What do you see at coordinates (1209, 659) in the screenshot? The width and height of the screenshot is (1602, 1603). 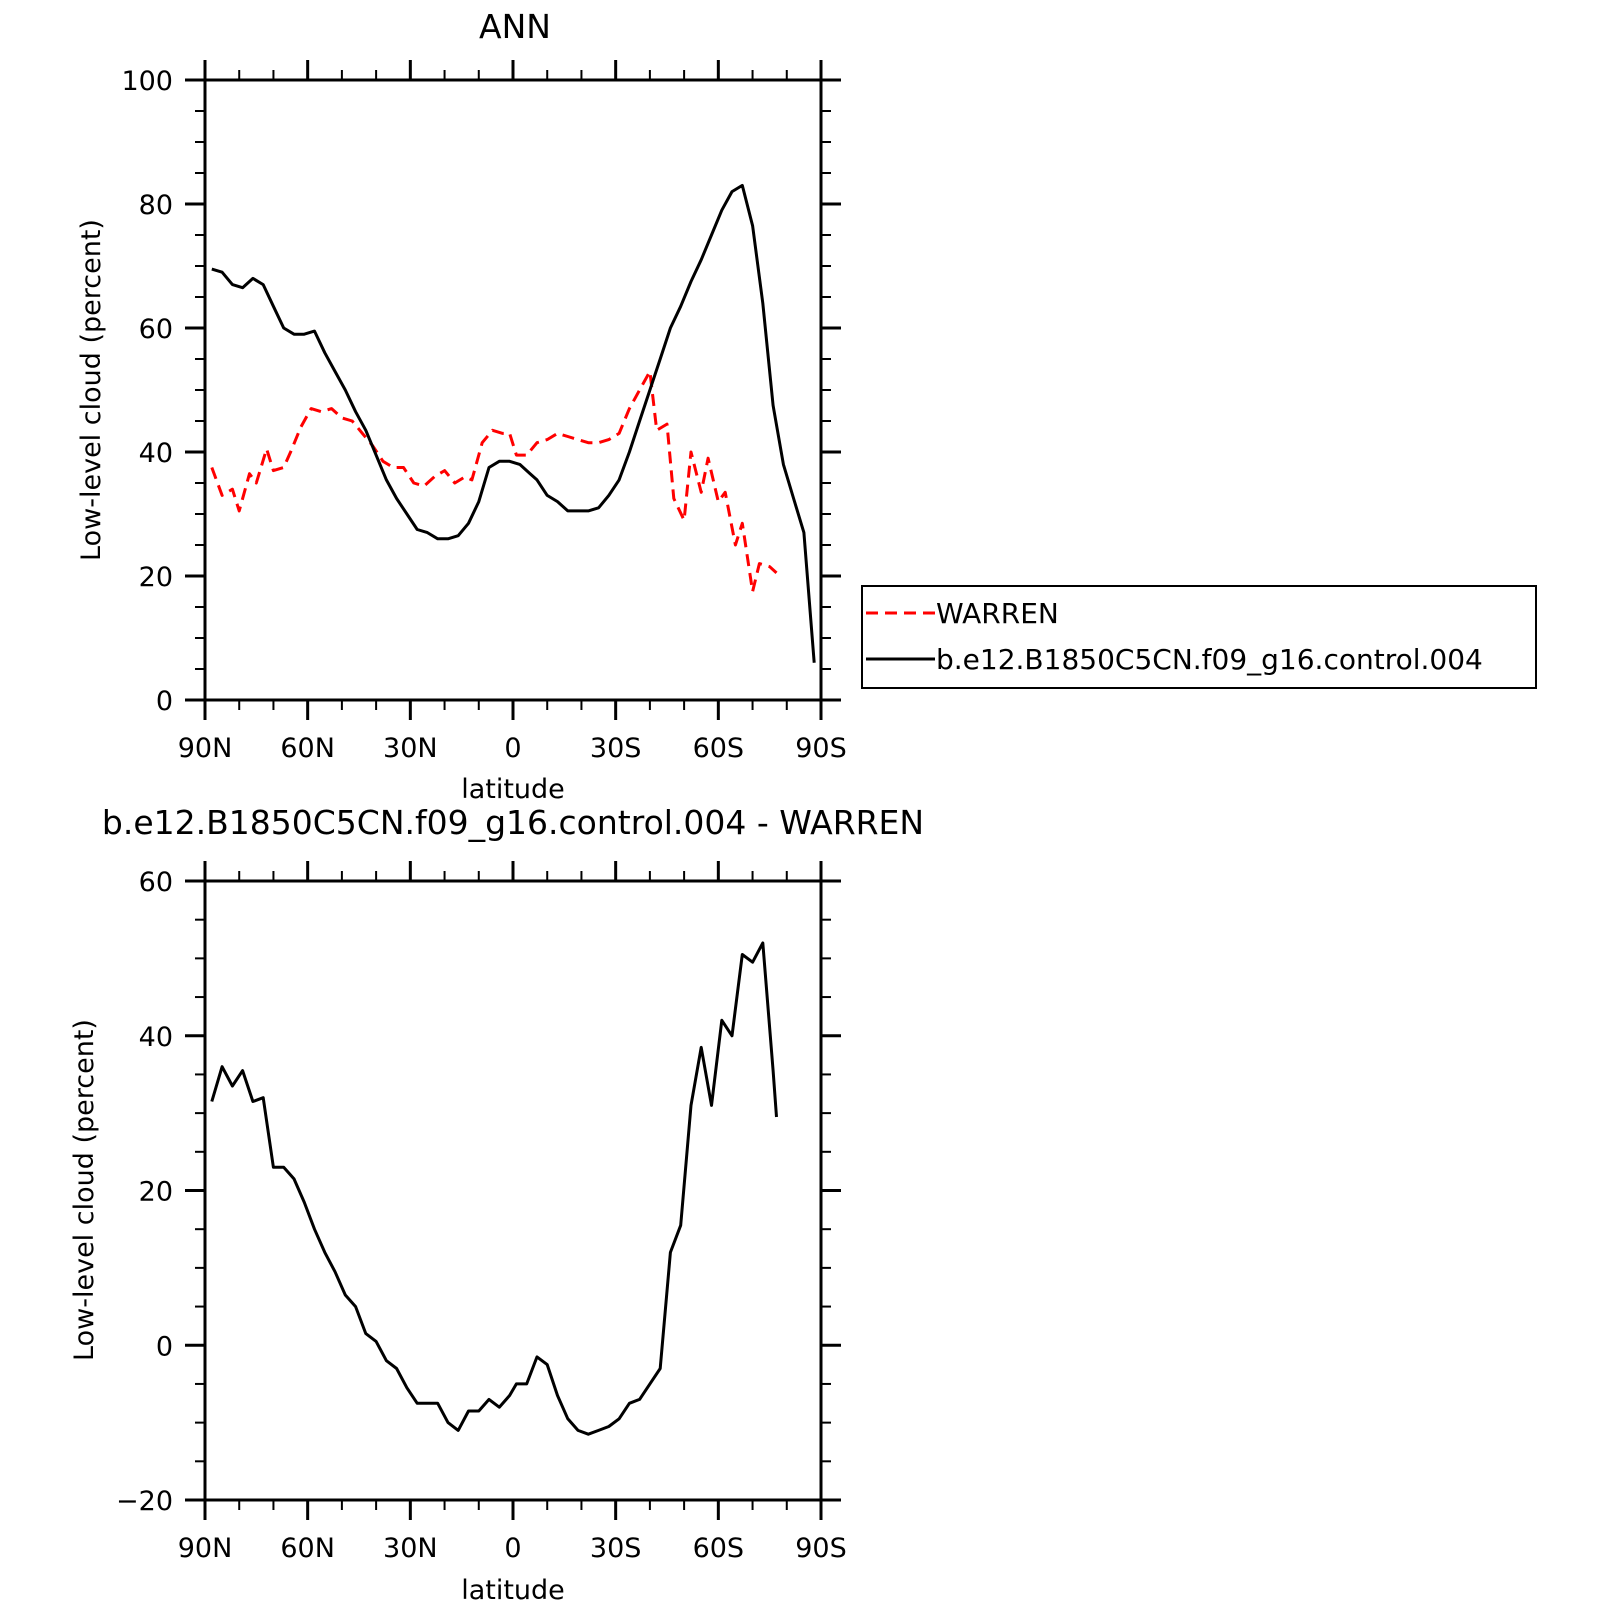 I see `legend-label-control: b.e12.B1850C5CN.f09_g16.control.004` at bounding box center [1209, 659].